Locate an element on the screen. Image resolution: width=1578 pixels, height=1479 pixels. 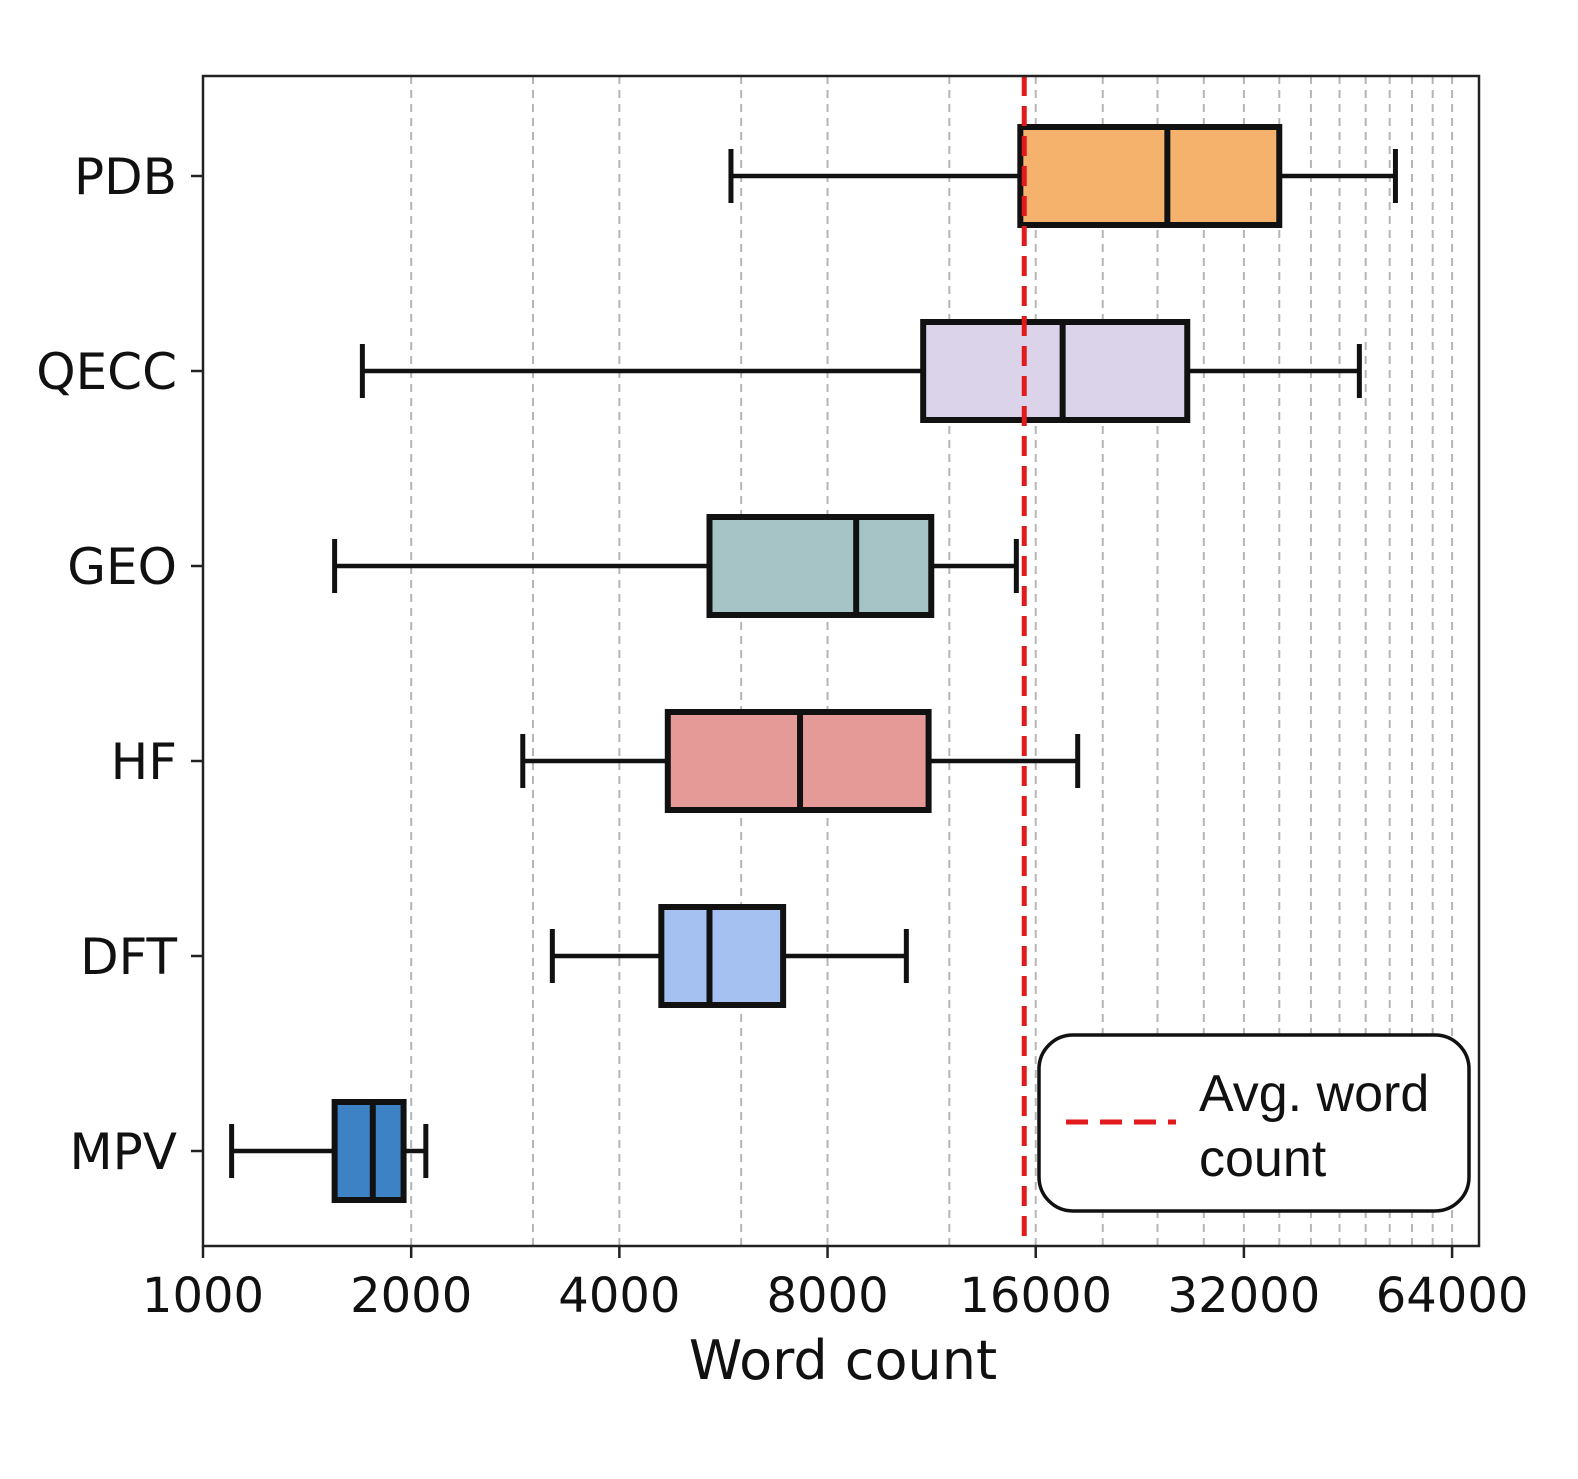
y-tick-label: GEO is located at coordinates (122, 567).